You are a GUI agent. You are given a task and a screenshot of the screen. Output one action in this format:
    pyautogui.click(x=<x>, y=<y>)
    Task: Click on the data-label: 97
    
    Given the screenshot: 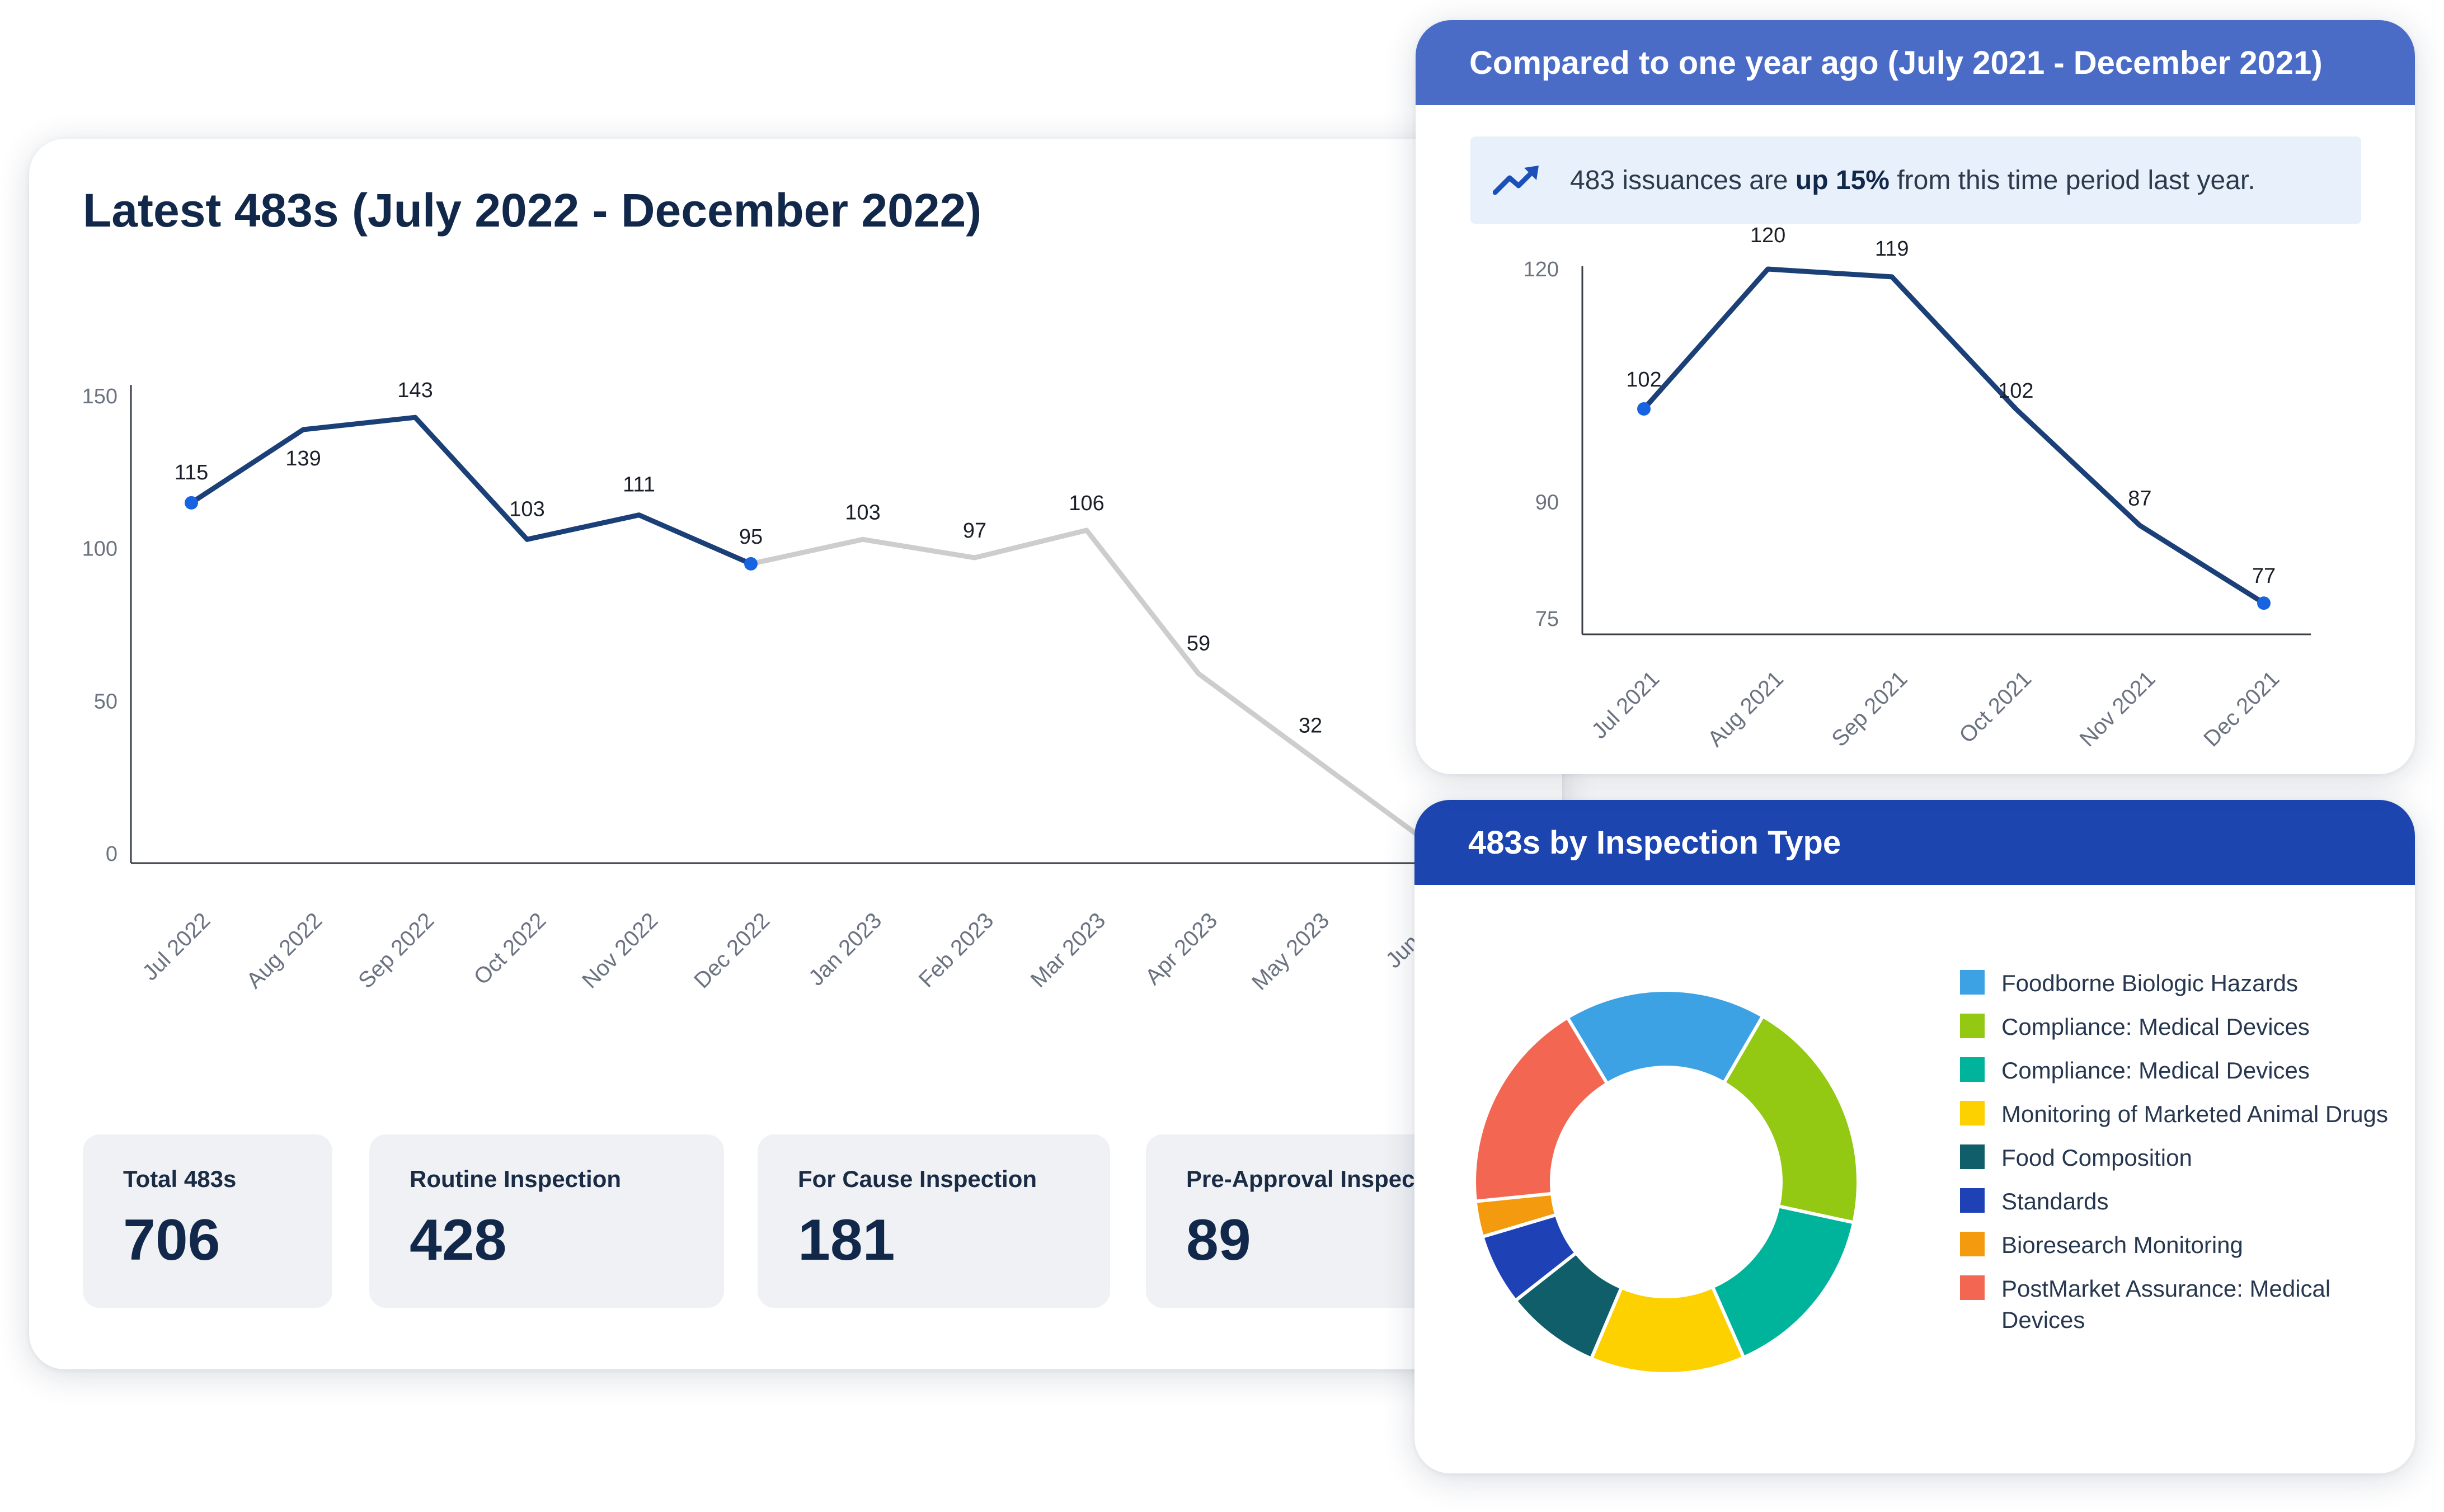 What is the action you would take?
    pyautogui.click(x=974, y=531)
    